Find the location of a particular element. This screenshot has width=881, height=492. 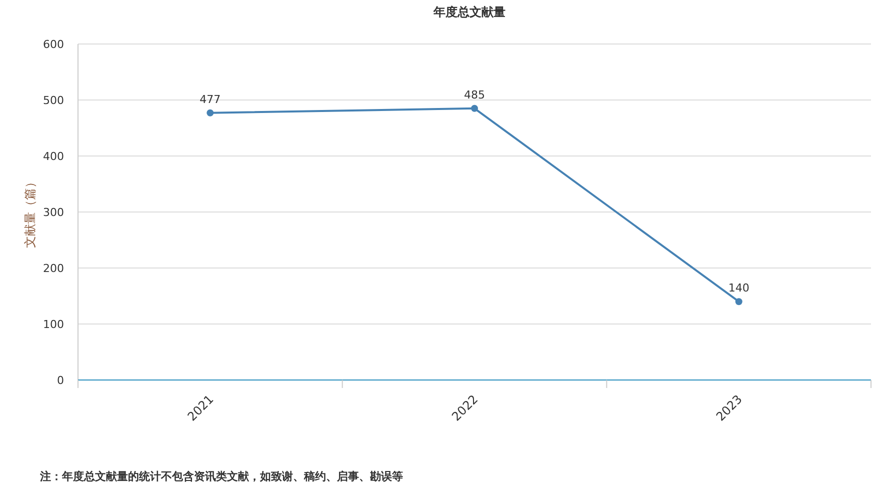

y-tick-label: 300 is located at coordinates (53, 212).